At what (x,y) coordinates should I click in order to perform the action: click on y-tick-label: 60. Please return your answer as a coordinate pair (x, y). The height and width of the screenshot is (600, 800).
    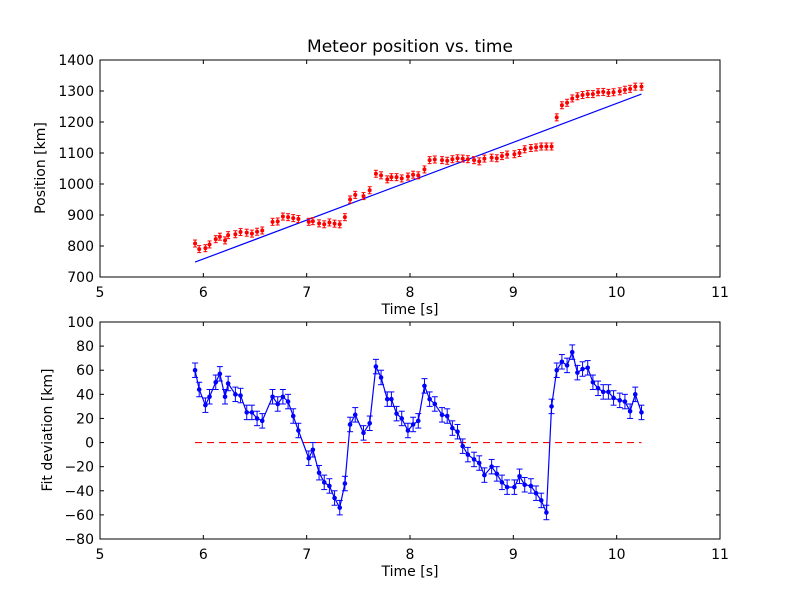
    Looking at the image, I should click on (85, 371).